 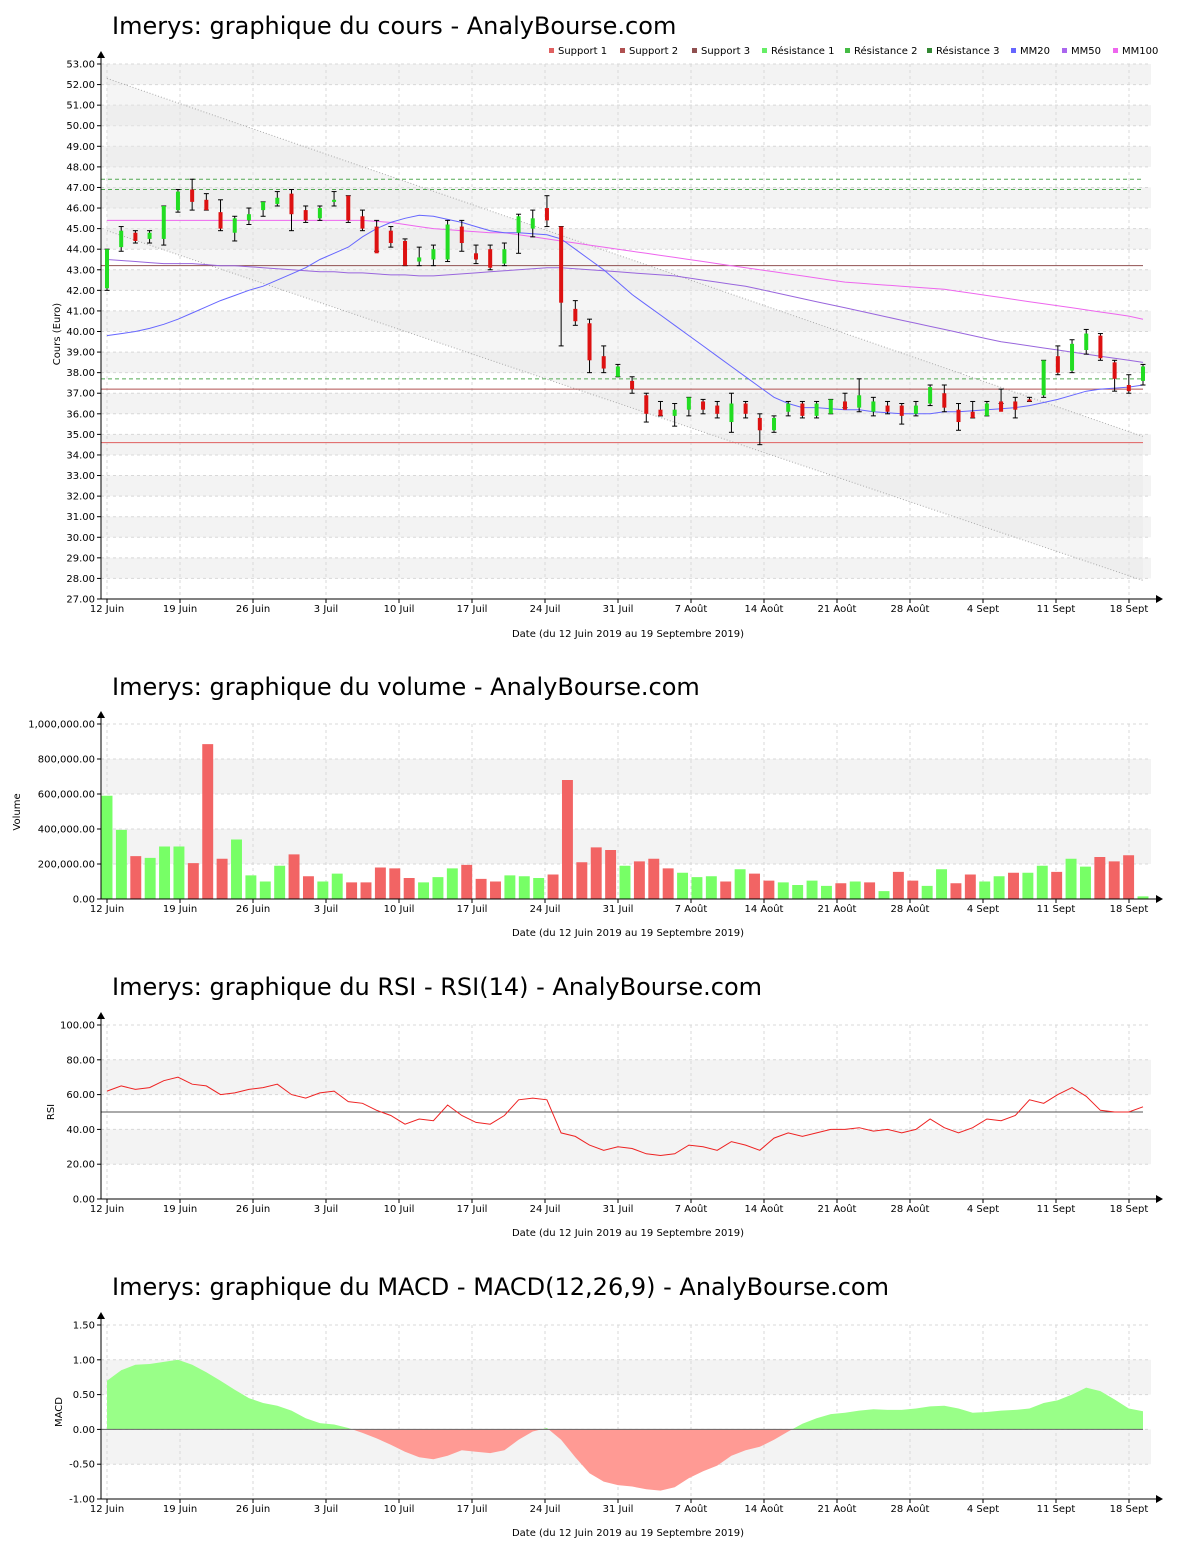 What do you see at coordinates (837, 1509) in the screenshot?
I see `macd-x-tick-label: 21 Août` at bounding box center [837, 1509].